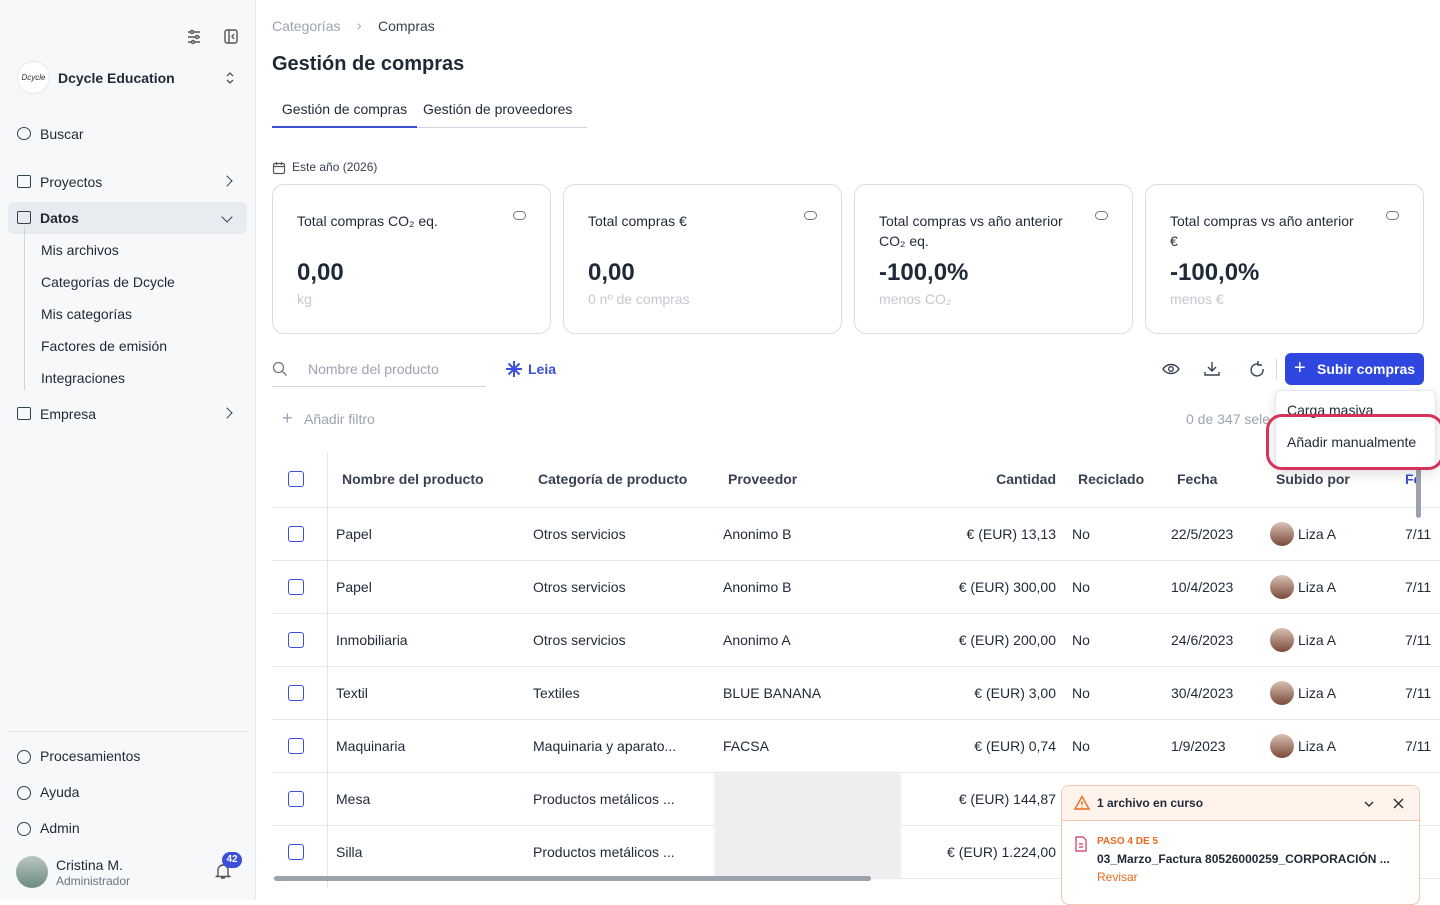 The width and height of the screenshot is (1440, 905). What do you see at coordinates (83, 378) in the screenshot?
I see `nav-subitem: Integraciones` at bounding box center [83, 378].